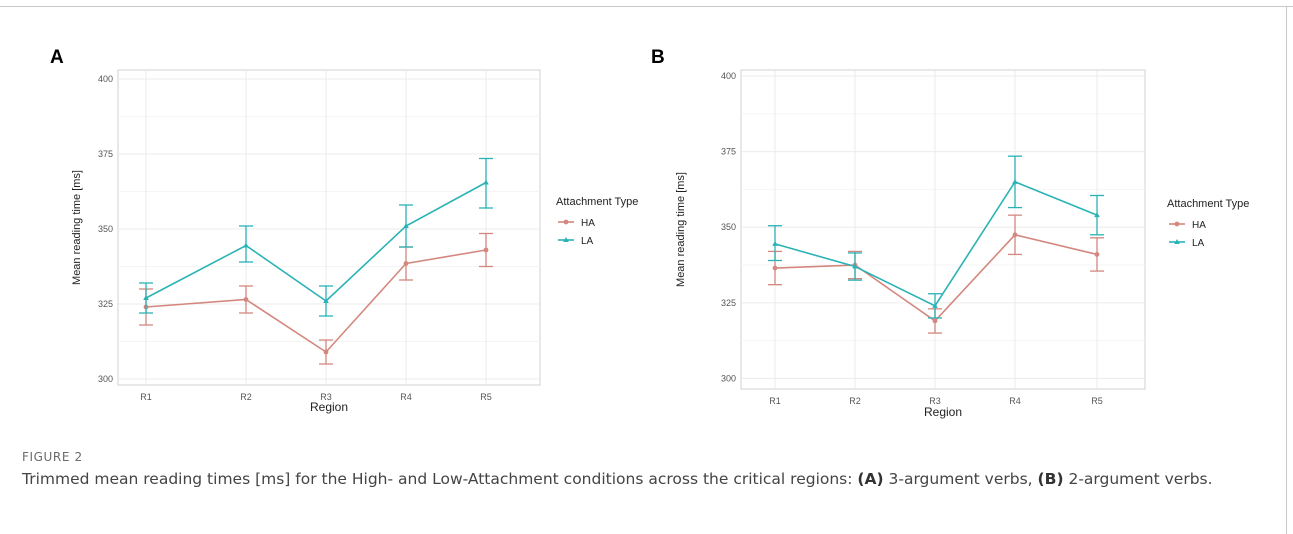 The image size is (1293, 534). Describe the element at coordinates (1286, 270) in the screenshot. I see `frame-right-border` at that location.